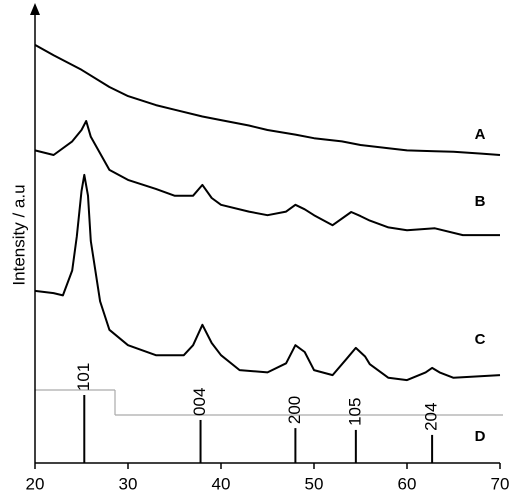  I want to click on x-tick-label: 20, so click(35, 483).